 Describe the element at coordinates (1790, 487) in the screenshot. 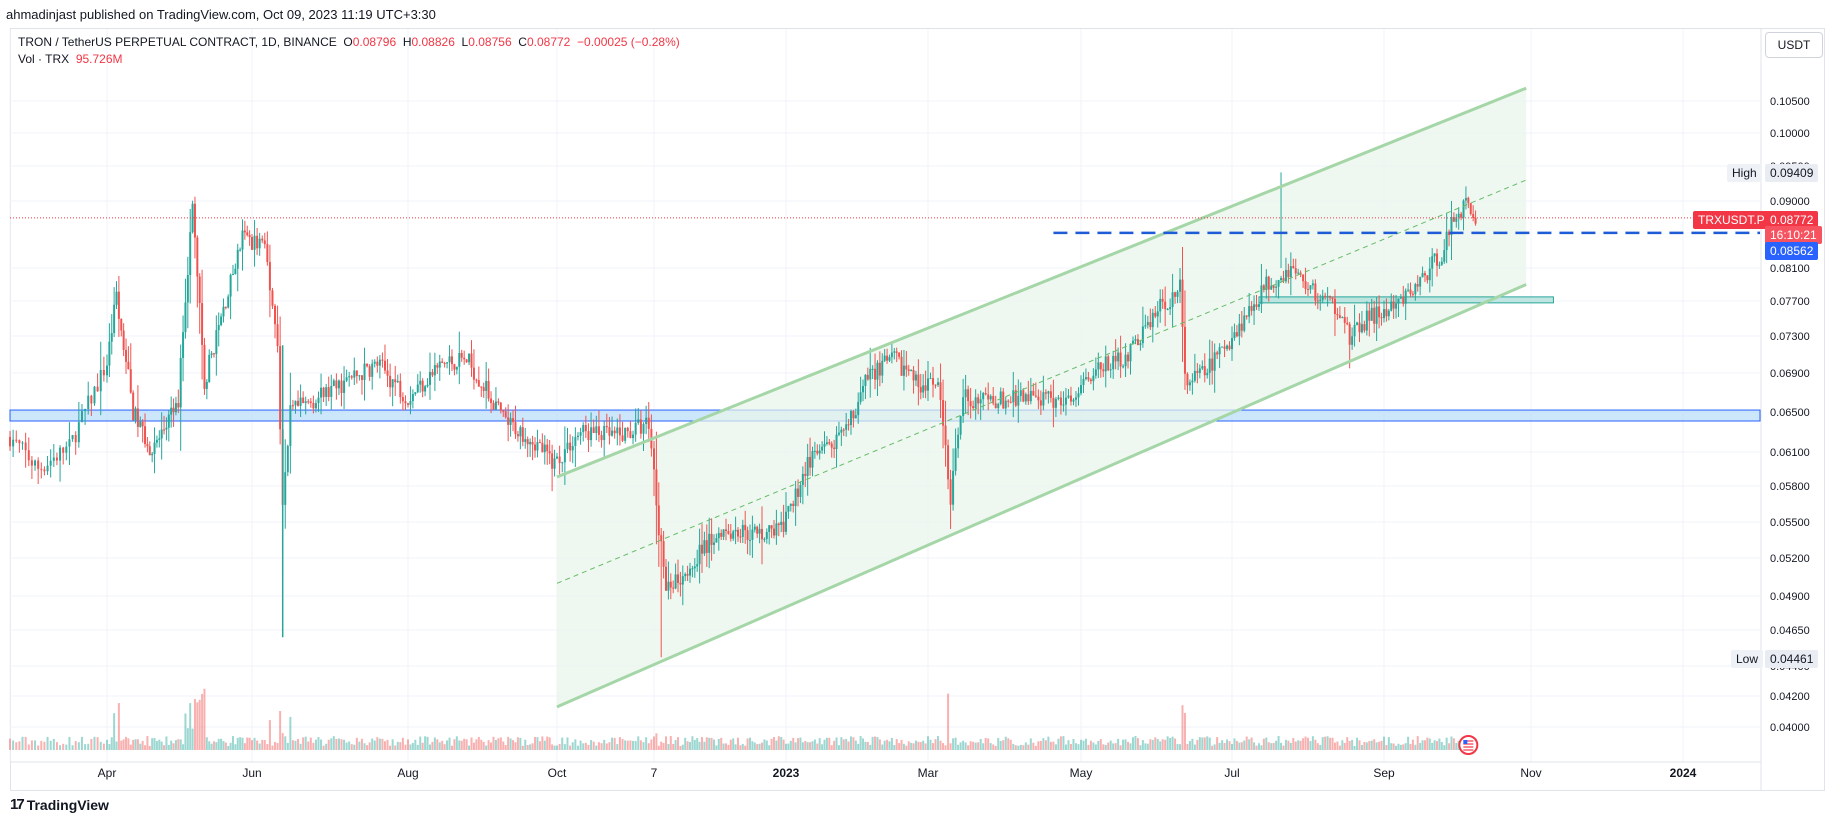

I see `y-tick-label: 0.05800` at that location.